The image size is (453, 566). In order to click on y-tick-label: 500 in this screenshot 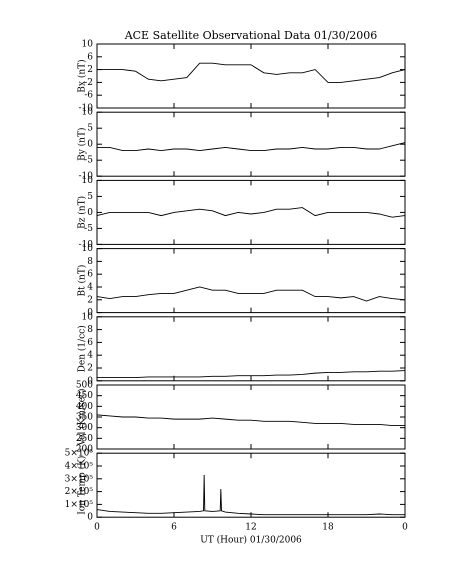, I will do `click(84, 386)`.